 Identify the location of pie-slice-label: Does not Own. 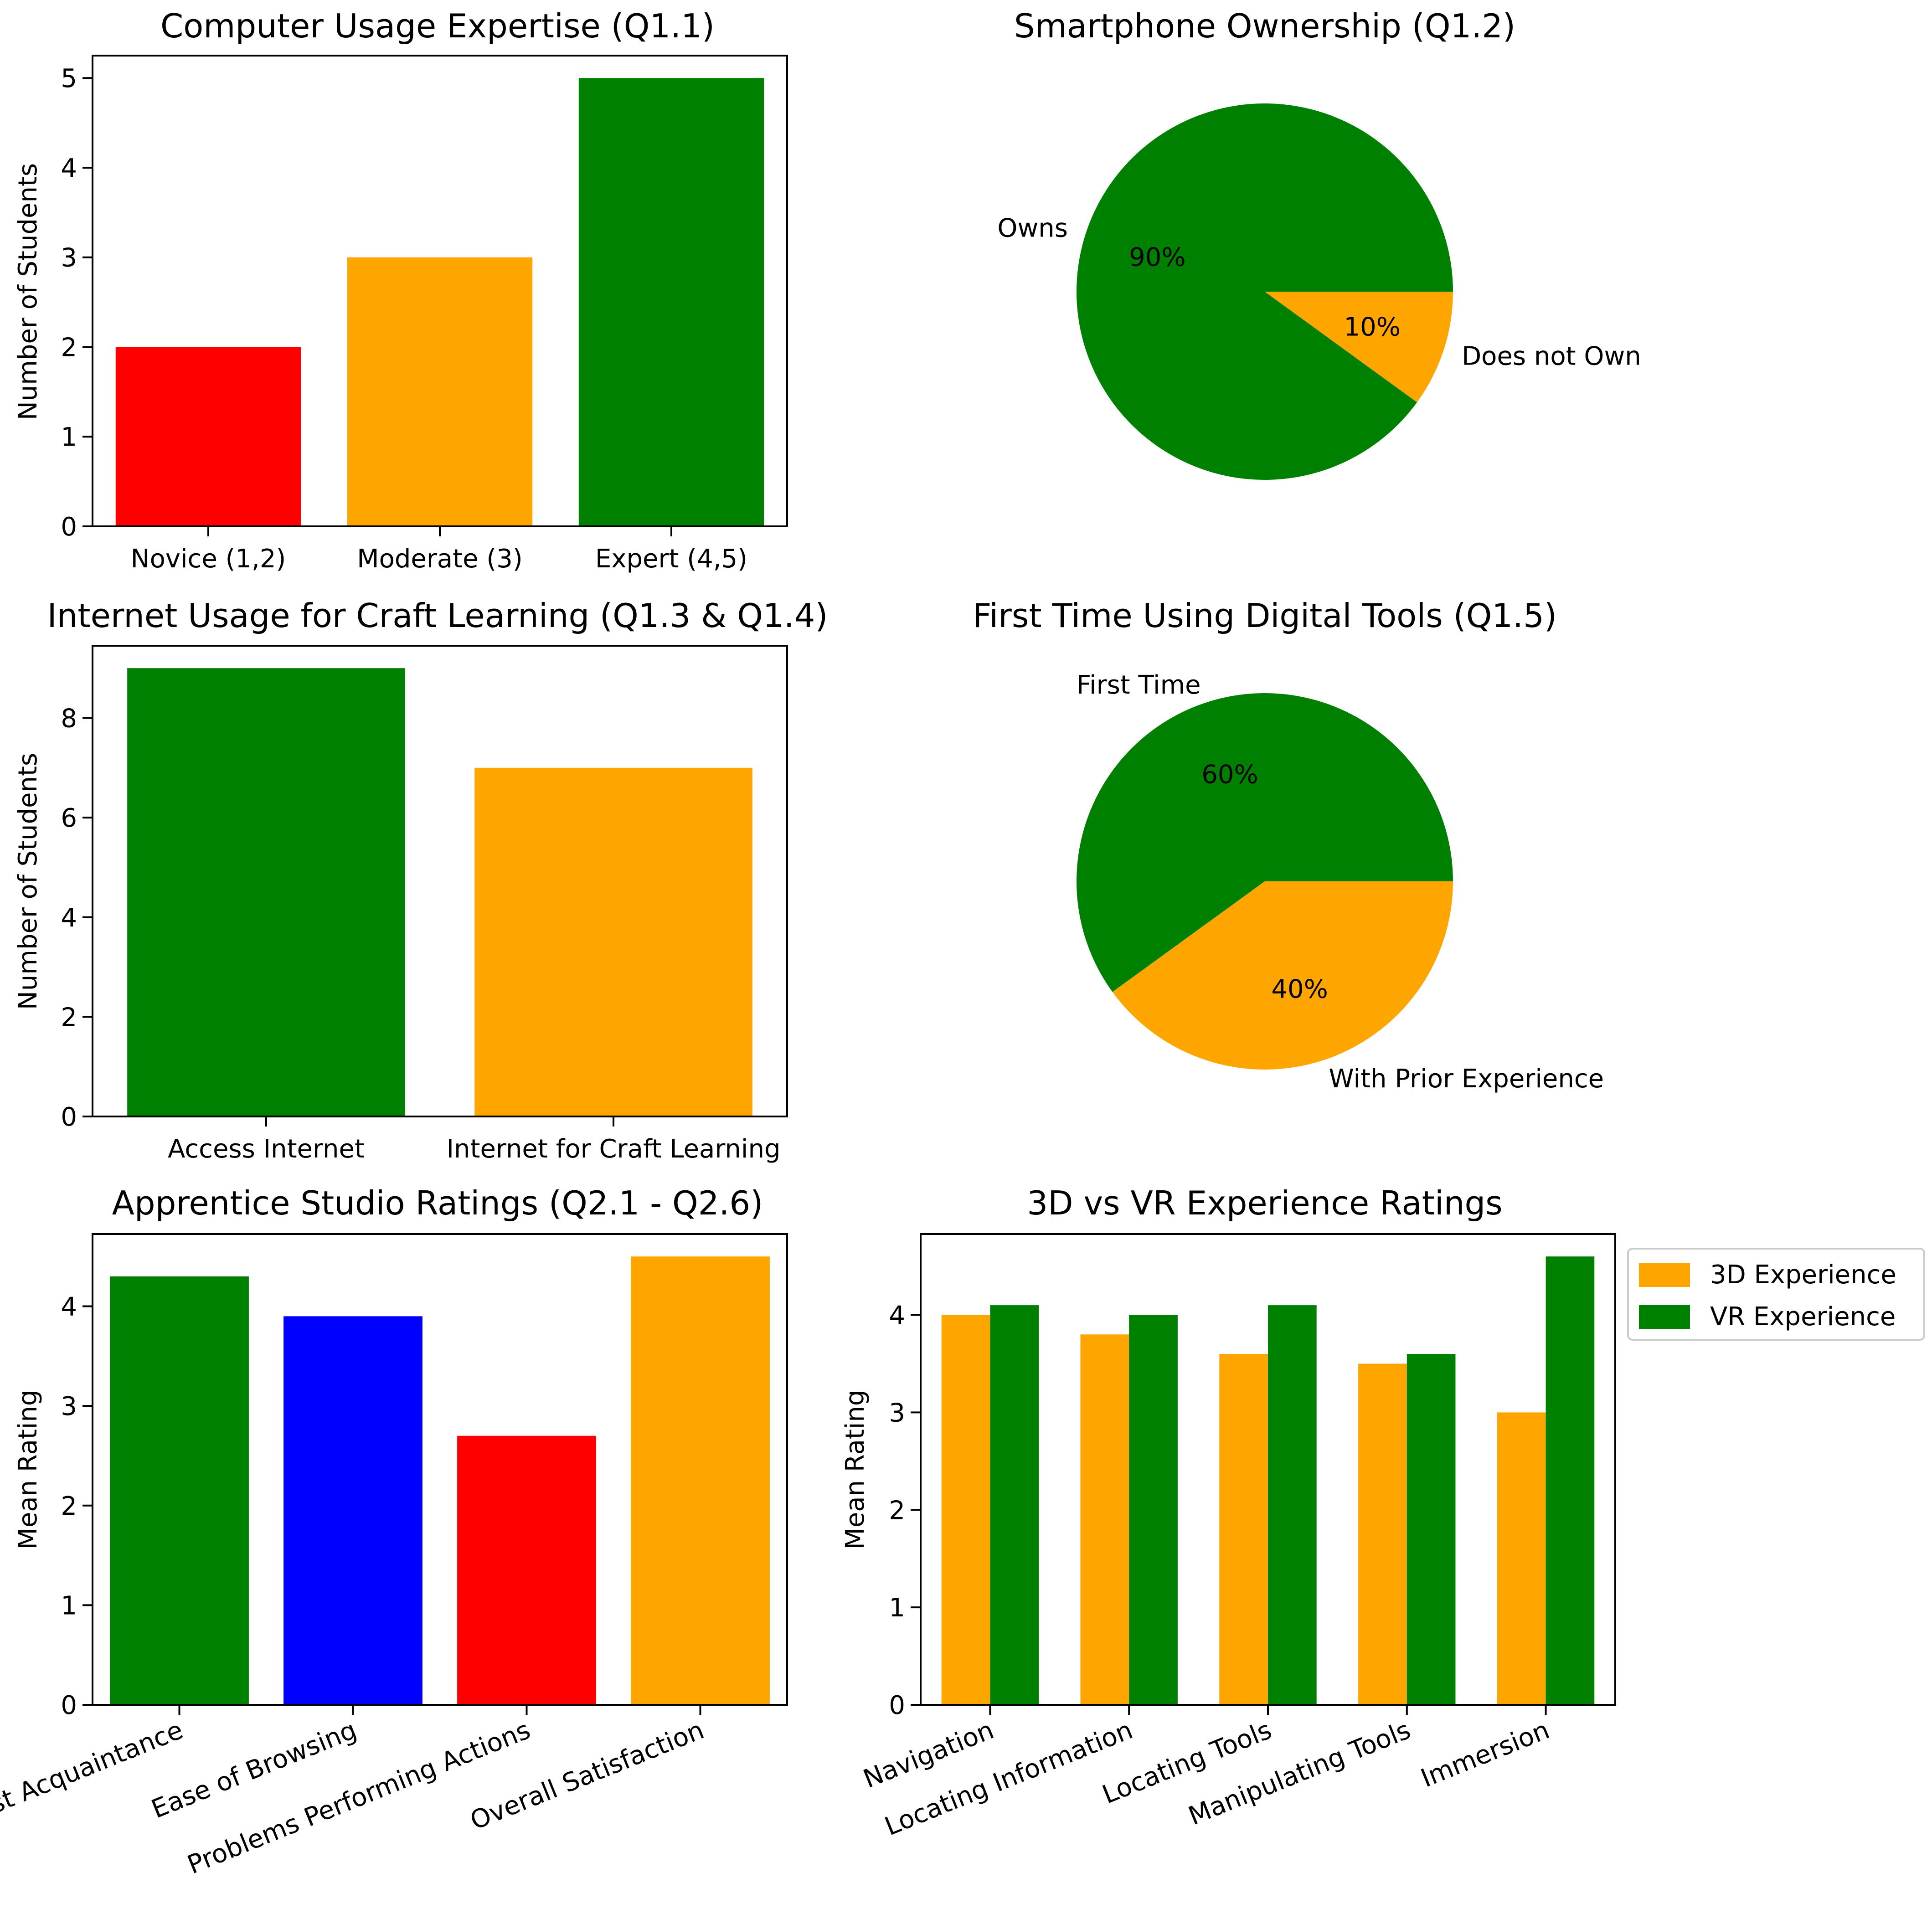
(1551, 356).